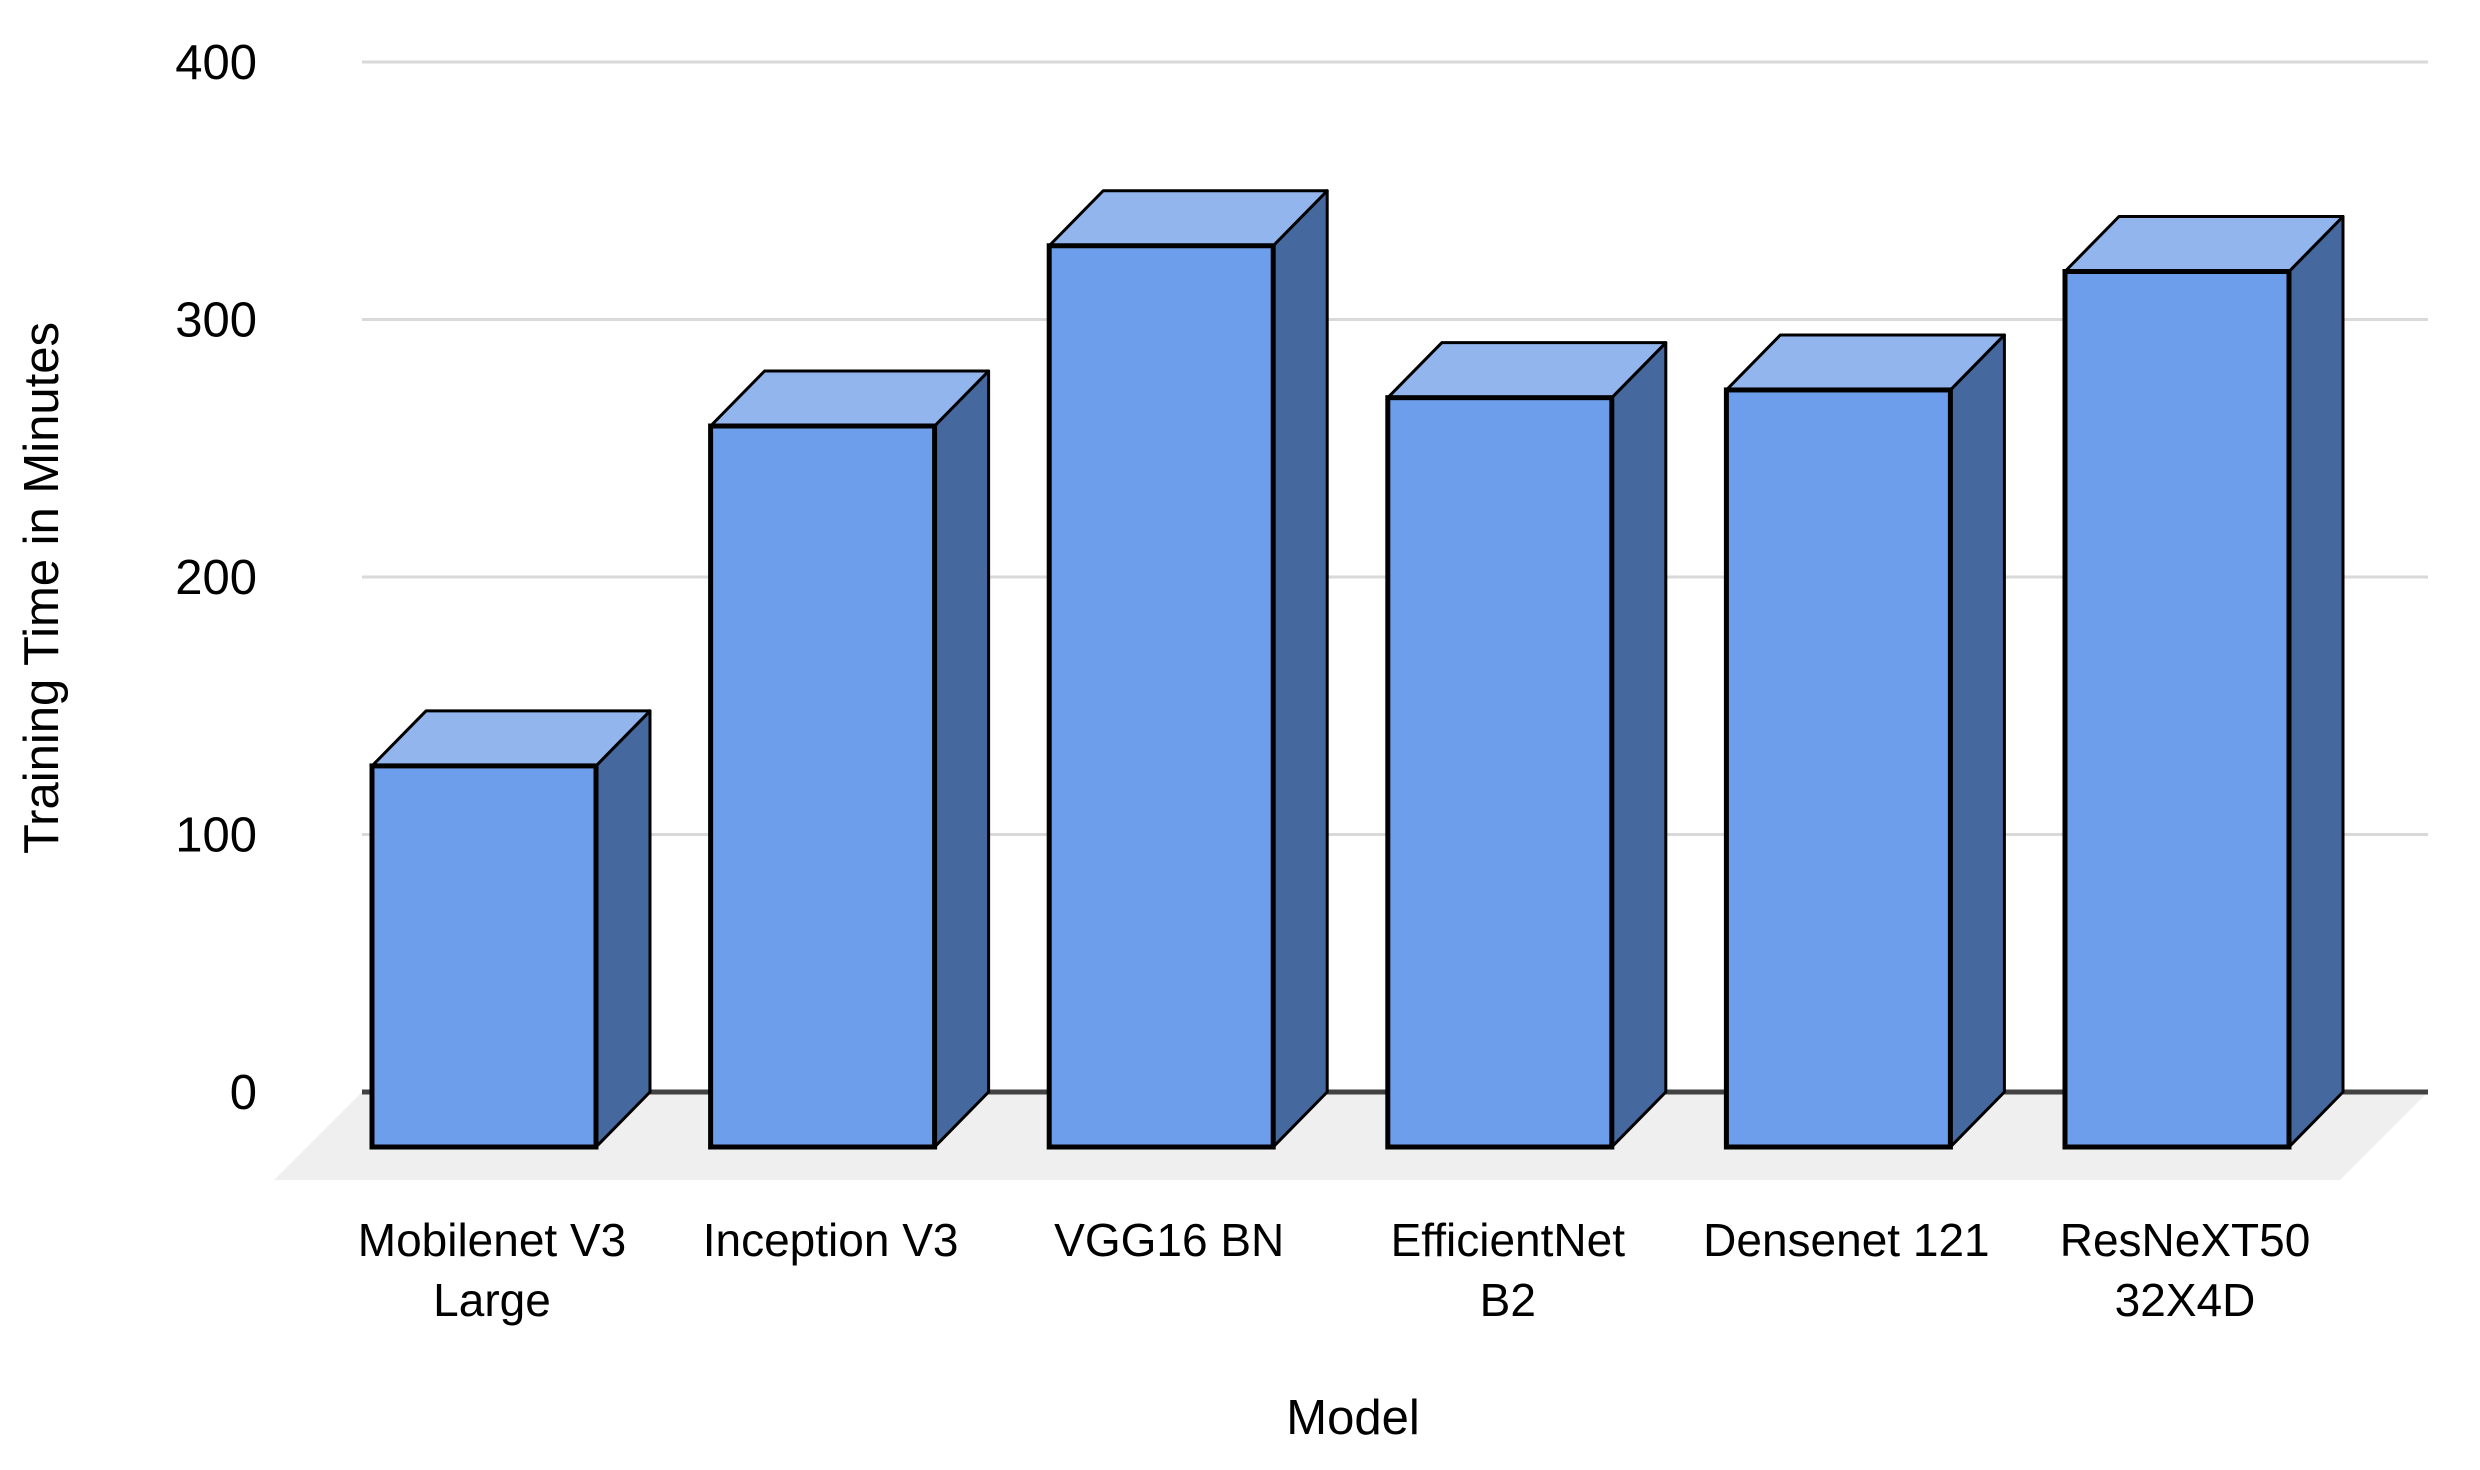 This screenshot has width=2480, height=1470. I want to click on category-label-vgg16-bn: VGG16 BN, so click(1169, 1240).